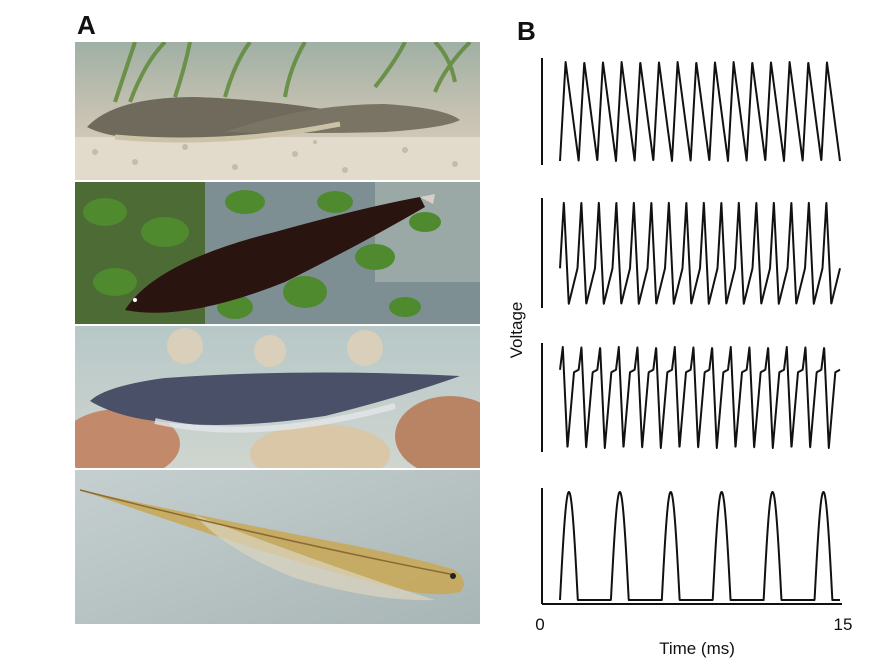  What do you see at coordinates (539, 624) in the screenshot?
I see `x-tick-label: 0` at bounding box center [539, 624].